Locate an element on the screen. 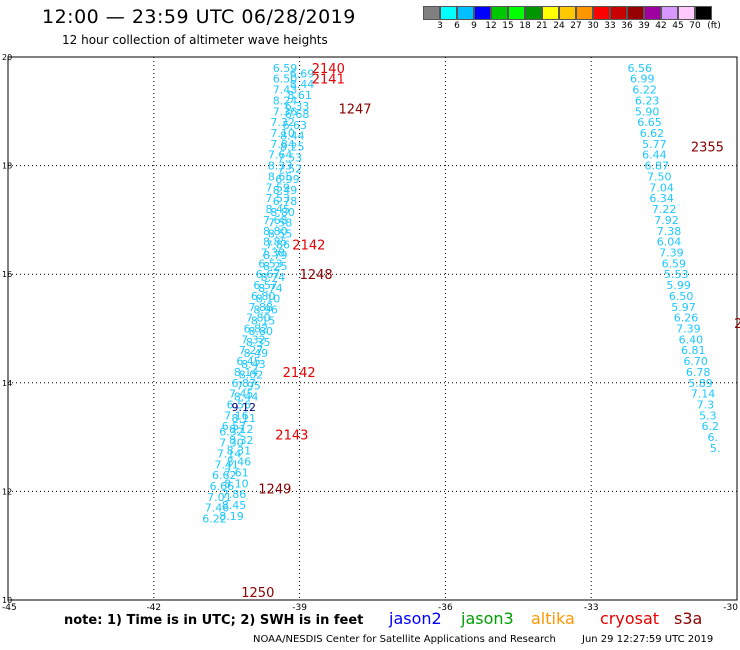 This screenshot has height=650, width=740. wave-height-value: 8.49 is located at coordinates (285, 190).